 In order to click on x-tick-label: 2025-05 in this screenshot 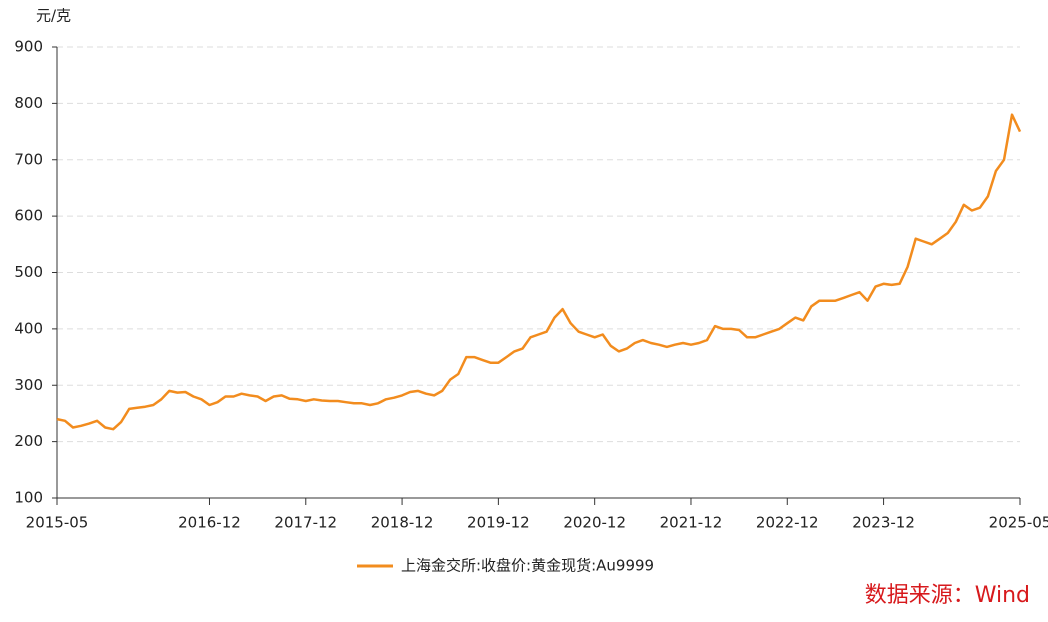, I will do `click(1018, 523)`.